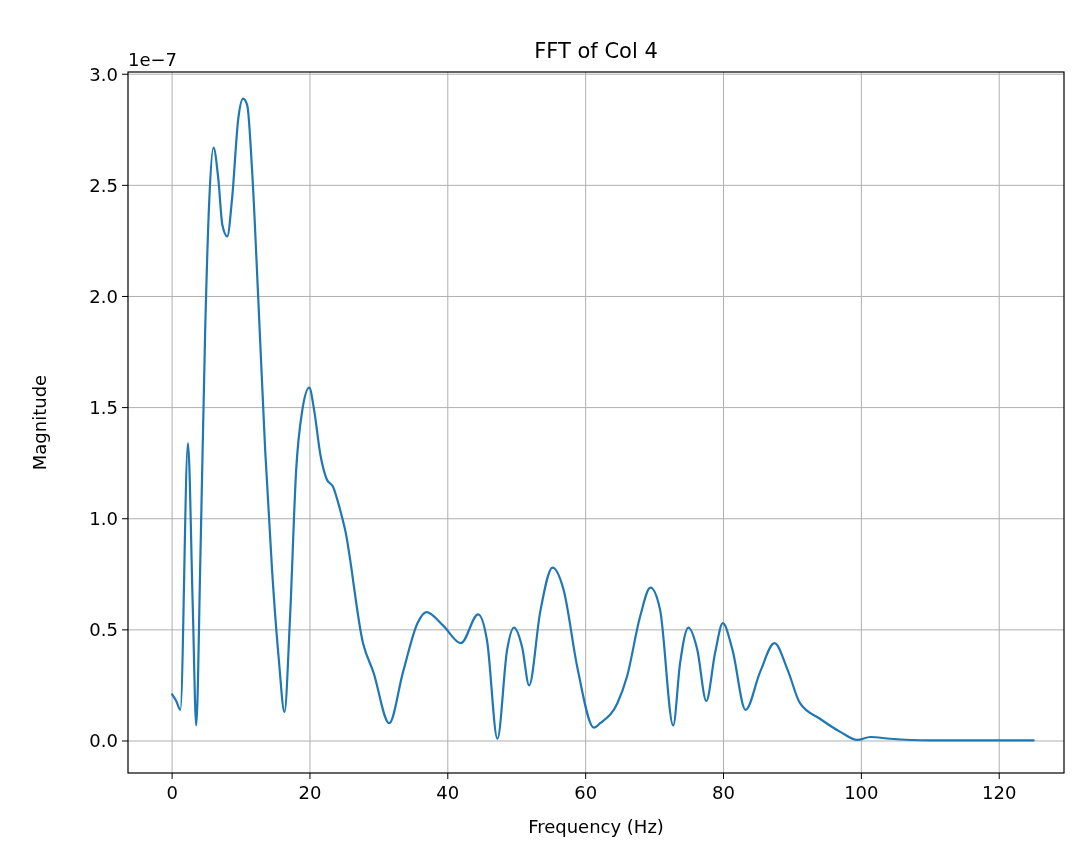  Describe the element at coordinates (586, 792) in the screenshot. I see `x-tick-label: 60` at that location.